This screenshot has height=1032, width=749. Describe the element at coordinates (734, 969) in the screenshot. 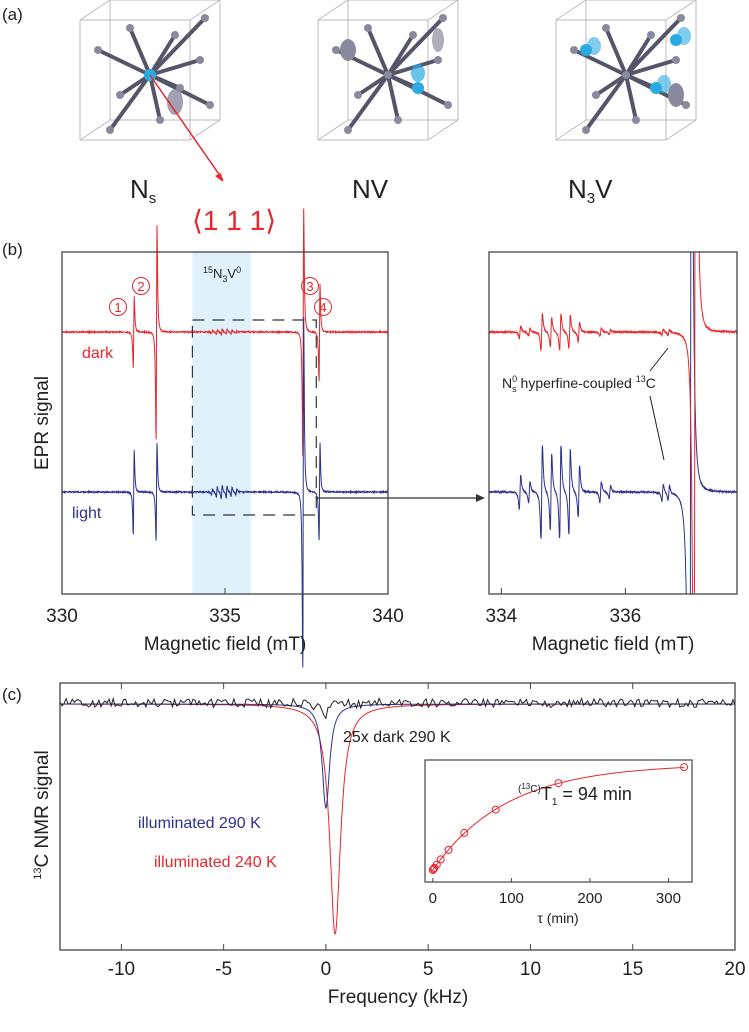

I see `x-tick-label: 20` at that location.